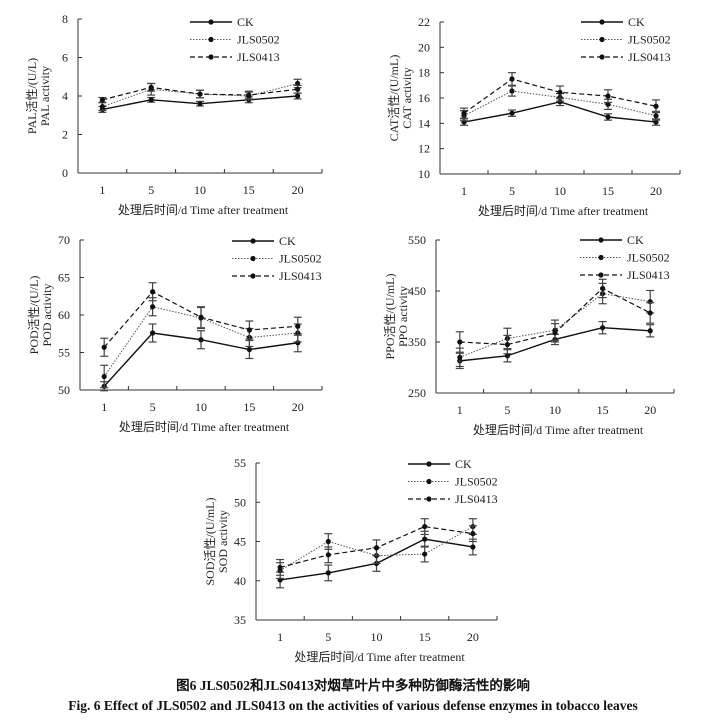  What do you see at coordinates (424, 22) in the screenshot?
I see `y-tick-label: 22` at bounding box center [424, 22].